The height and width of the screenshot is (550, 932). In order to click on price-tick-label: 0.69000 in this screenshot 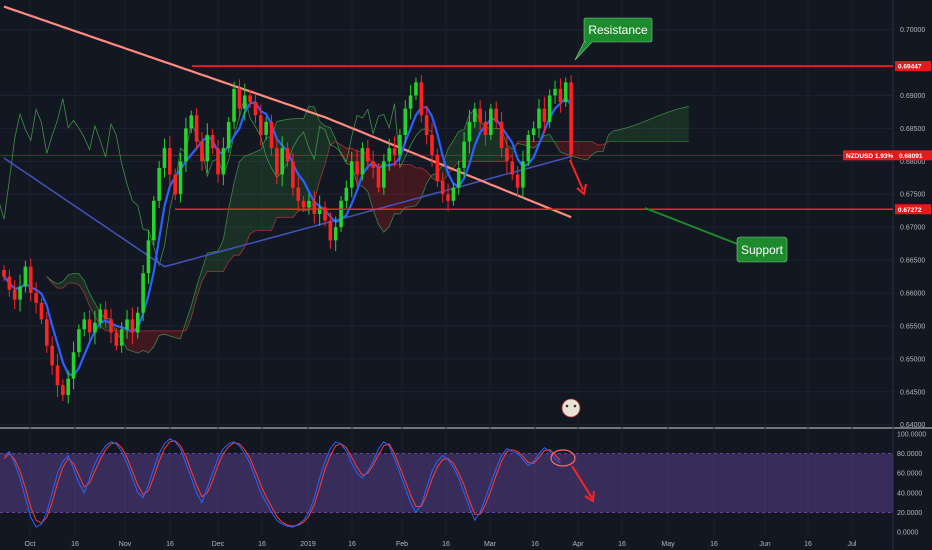, I will do `click(912, 96)`.